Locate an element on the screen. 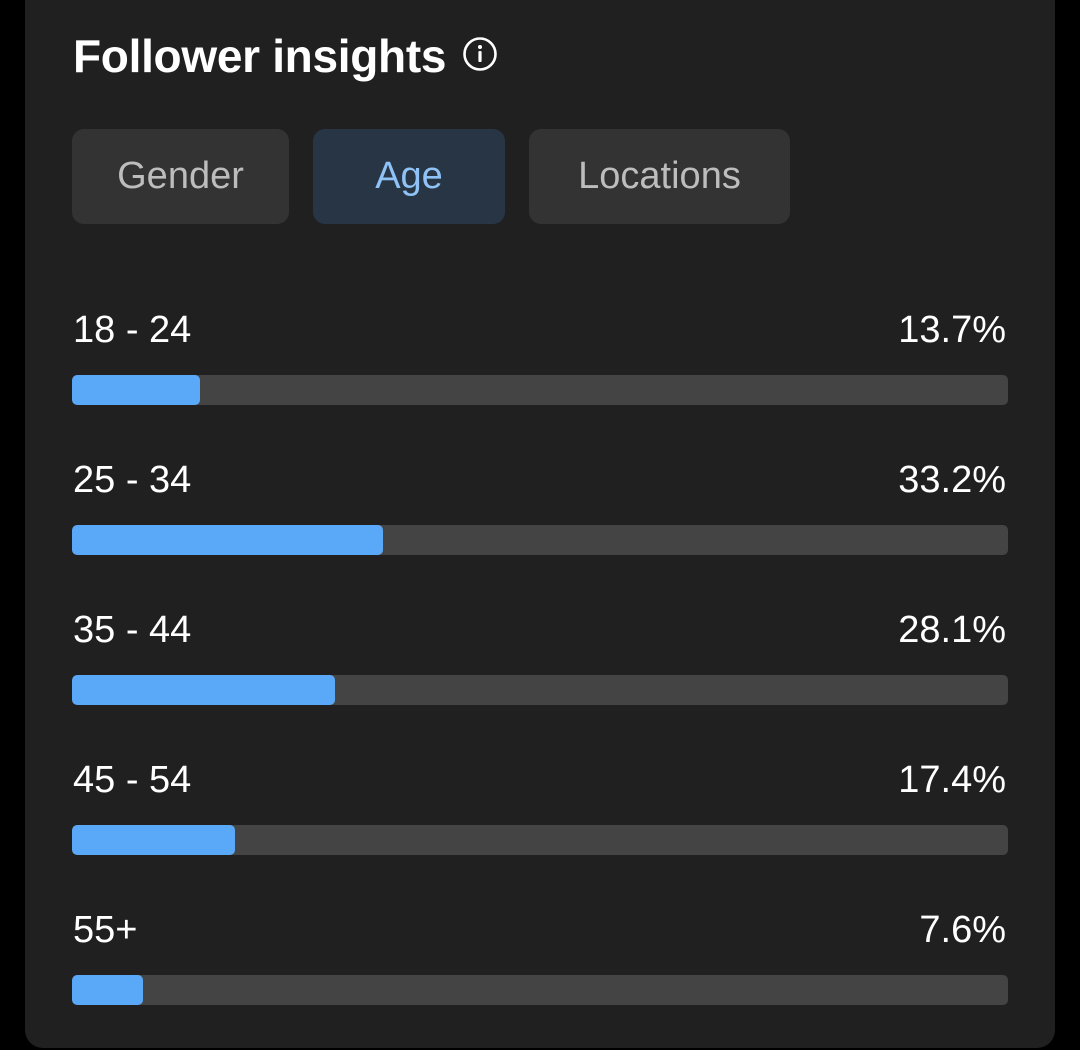  age-range-label: 35 - 44 is located at coordinates (132, 629).